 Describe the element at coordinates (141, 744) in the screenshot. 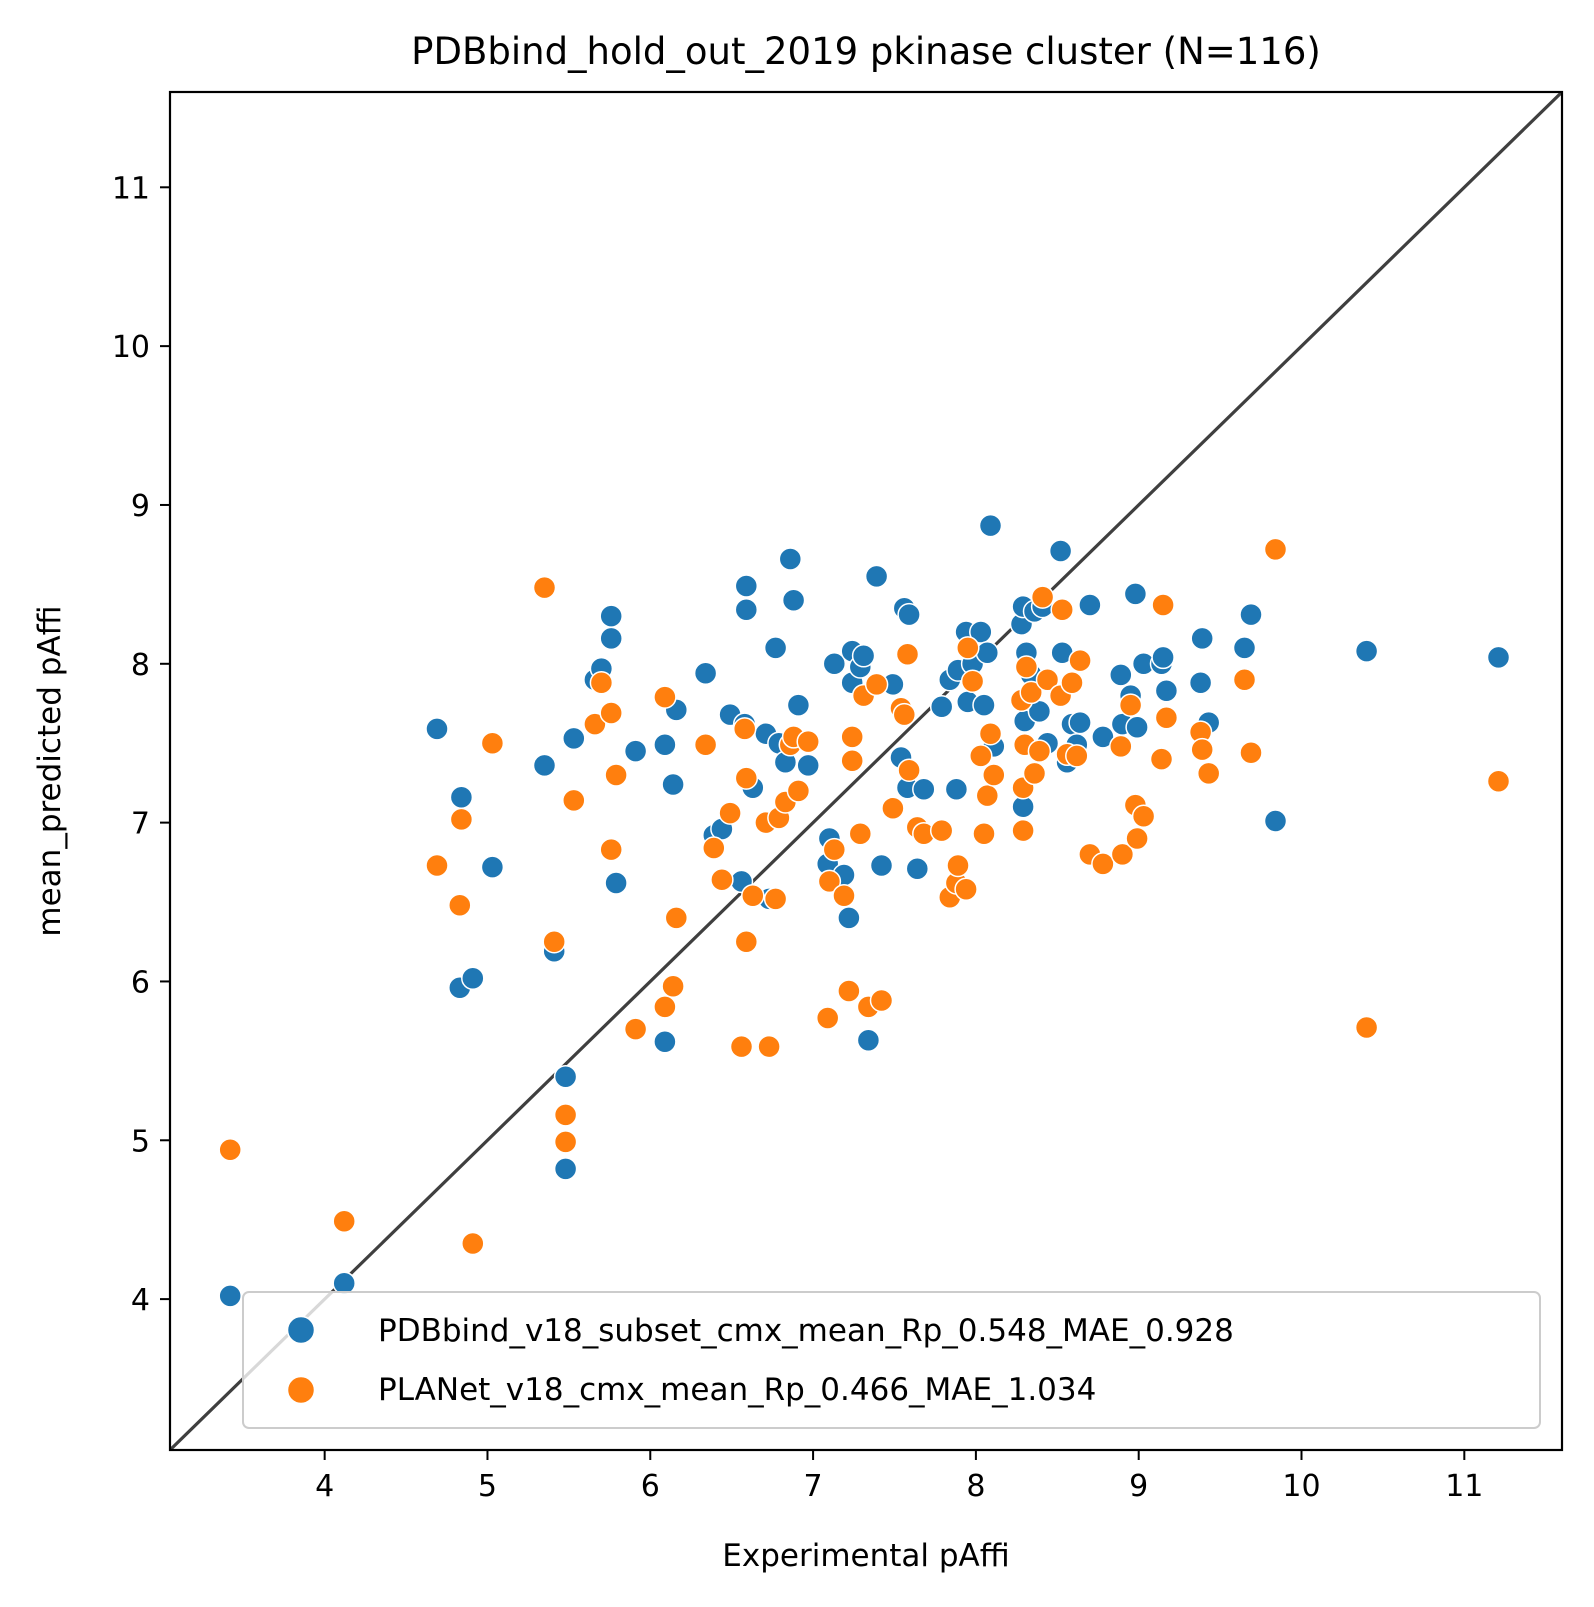

I see `y-axis: 4 5 6 7 8 9 10 11` at that location.